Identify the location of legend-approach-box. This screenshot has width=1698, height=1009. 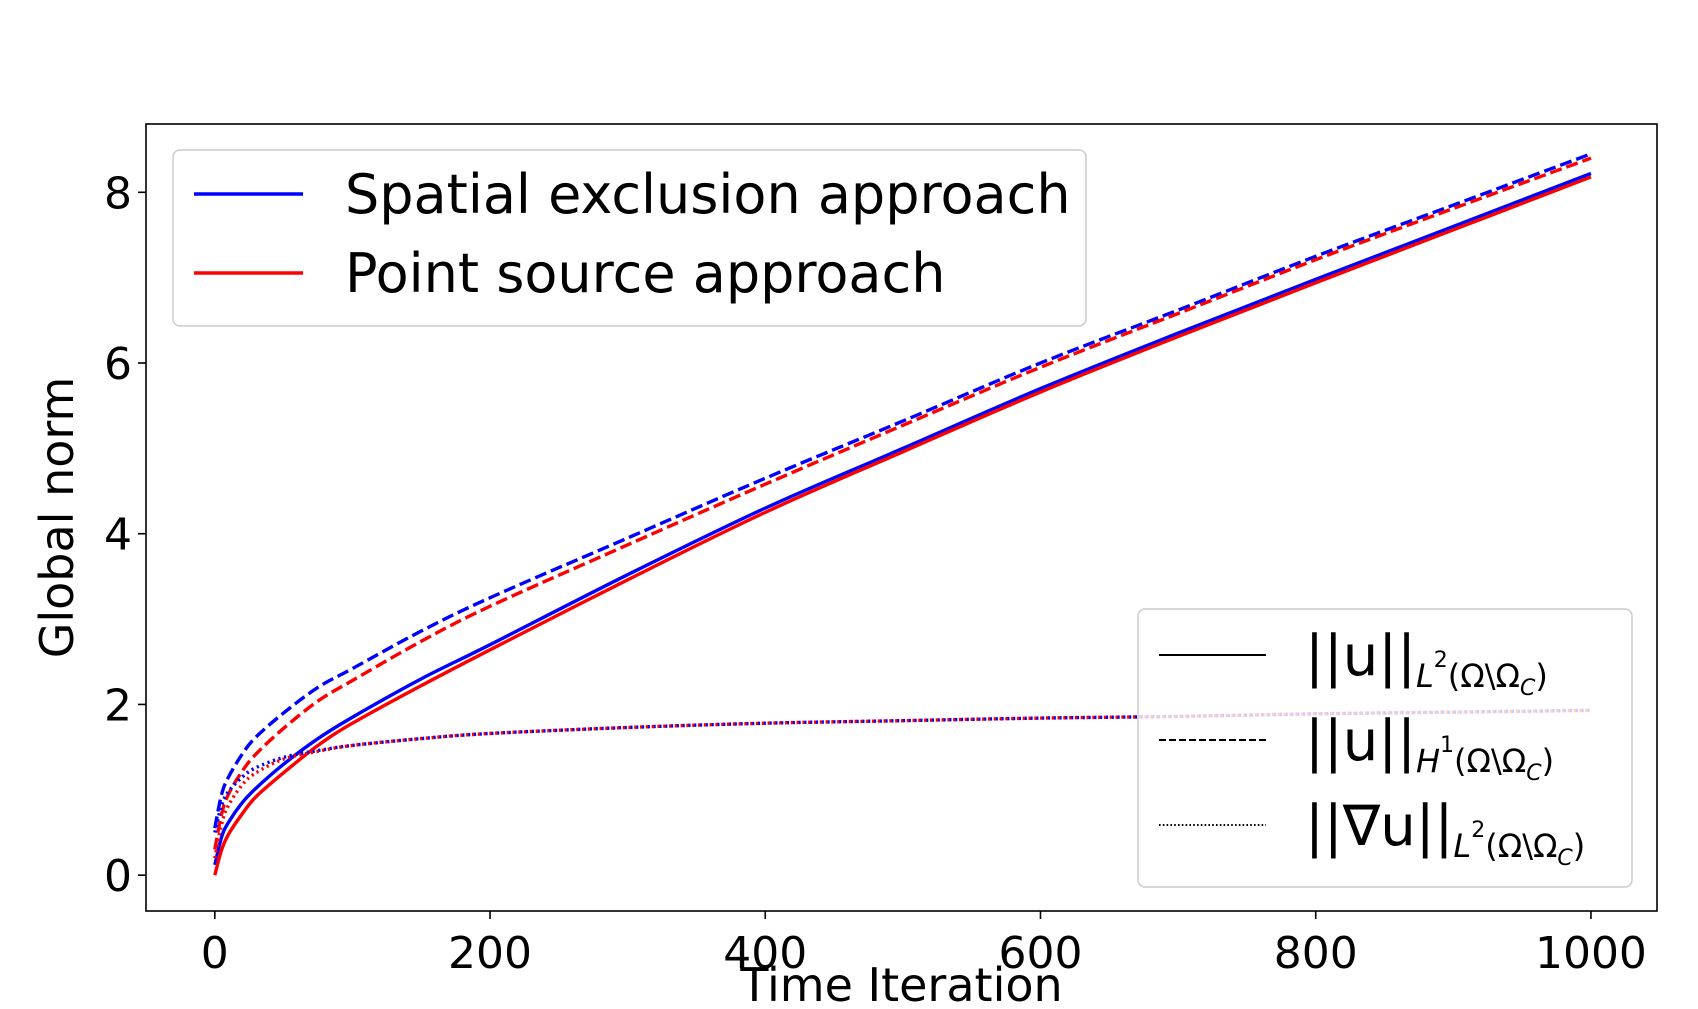
(629, 238).